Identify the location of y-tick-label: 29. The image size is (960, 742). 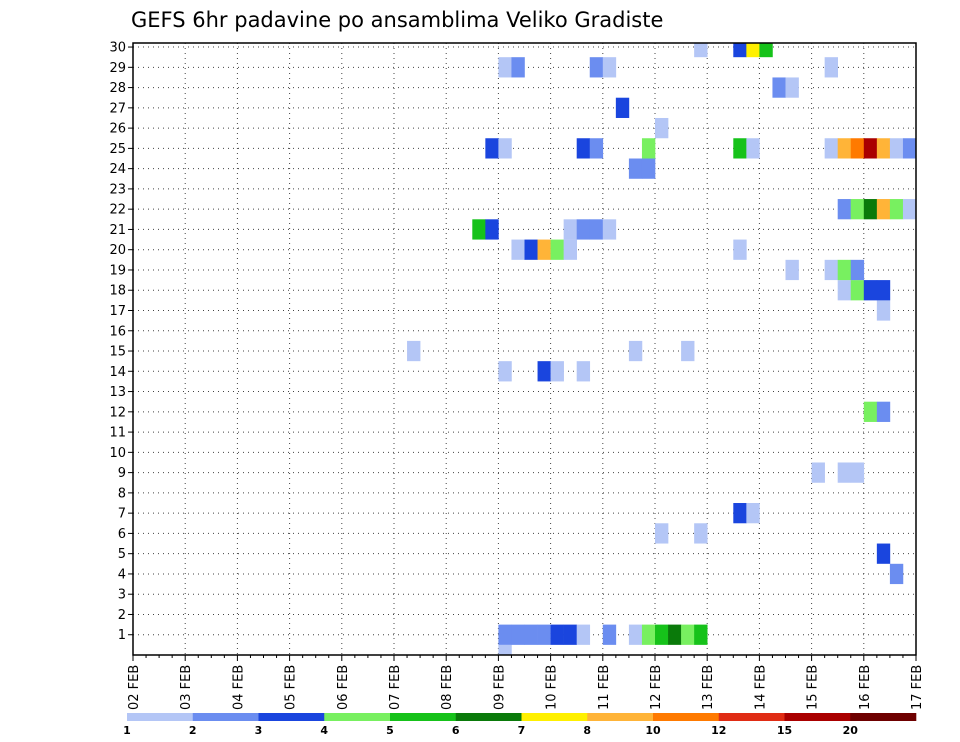
(117, 68).